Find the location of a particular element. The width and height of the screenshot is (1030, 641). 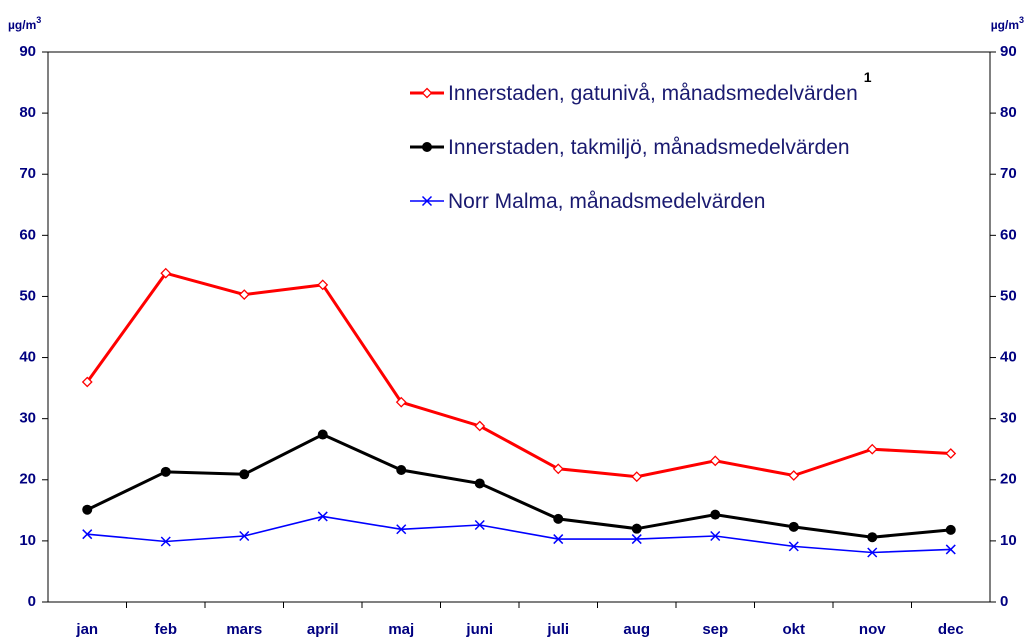

x-tick-label: april is located at coordinates (323, 629).